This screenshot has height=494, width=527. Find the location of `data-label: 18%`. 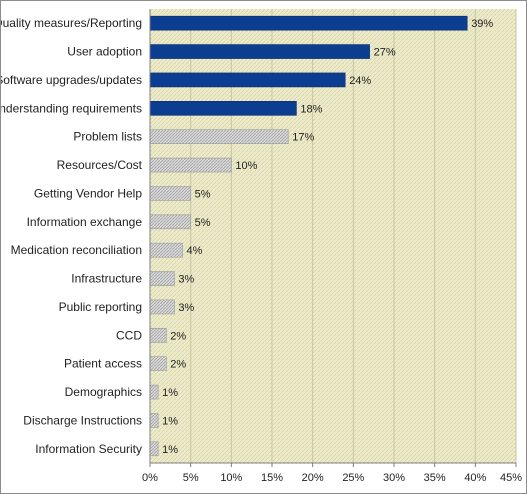

data-label: 18% is located at coordinates (311, 109).